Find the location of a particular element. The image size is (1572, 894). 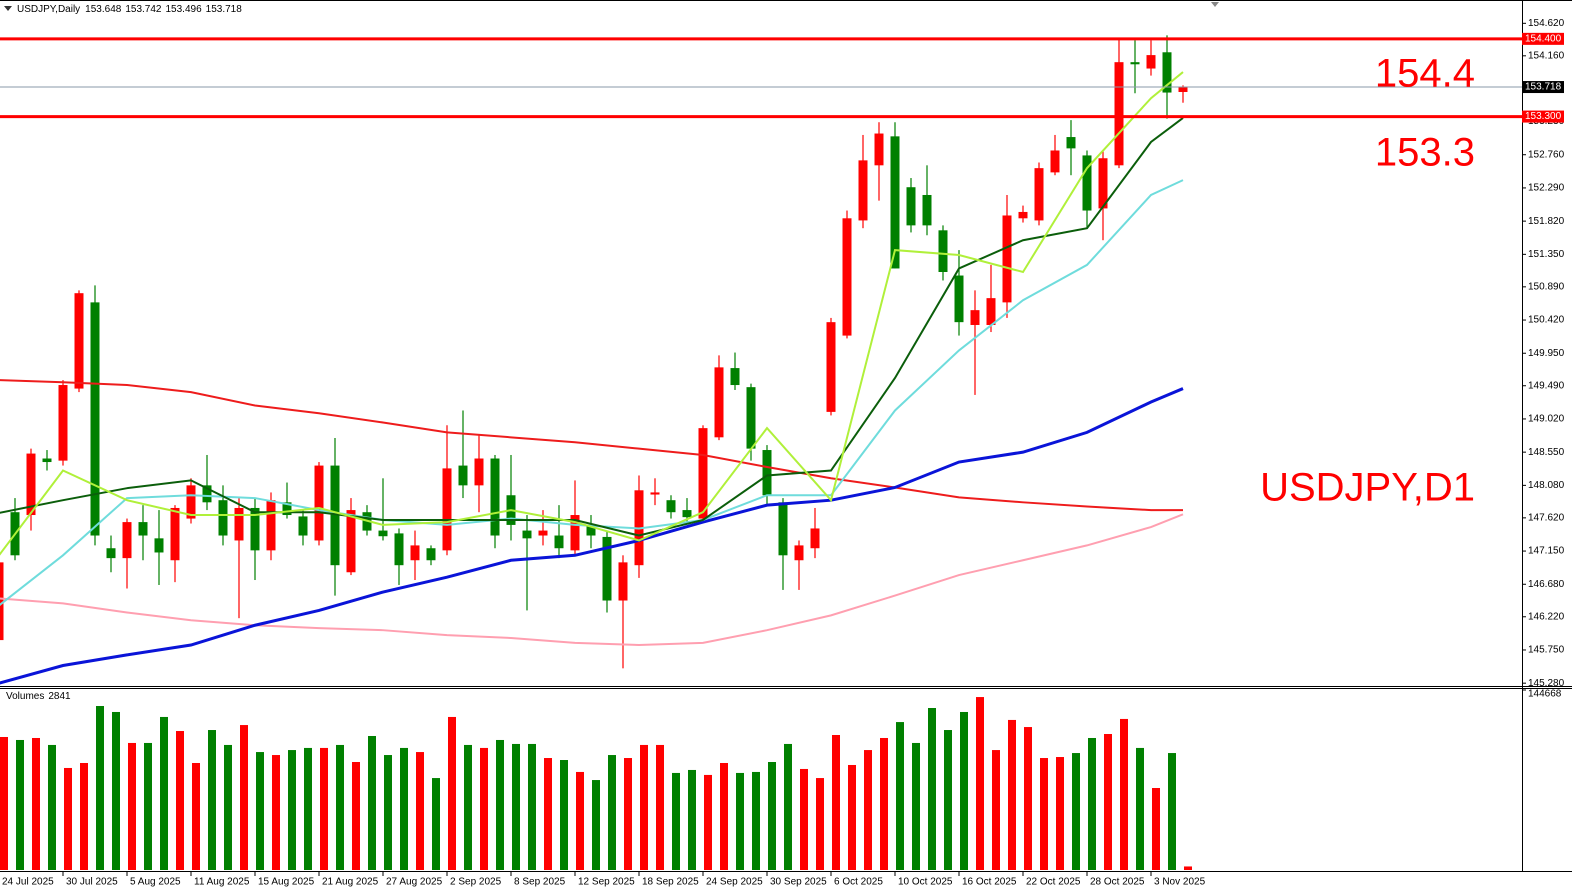

high-value: 153.742 is located at coordinates (143, 9).